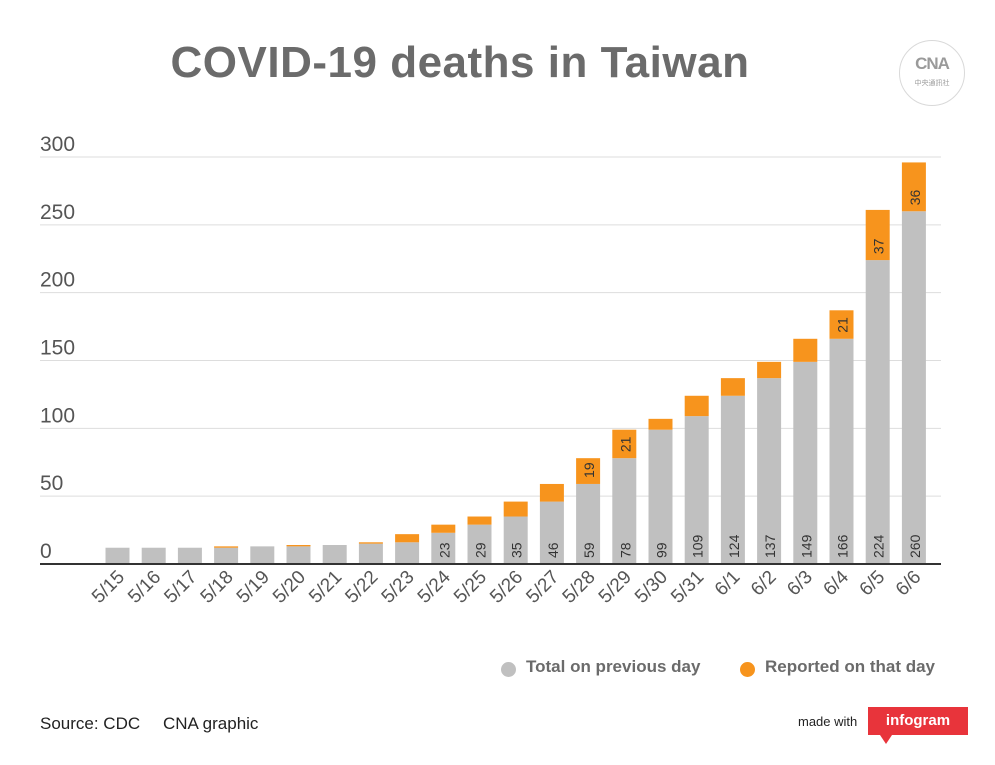 This screenshot has height=765, width=995. I want to click on y-tick-label: 0, so click(46, 551).